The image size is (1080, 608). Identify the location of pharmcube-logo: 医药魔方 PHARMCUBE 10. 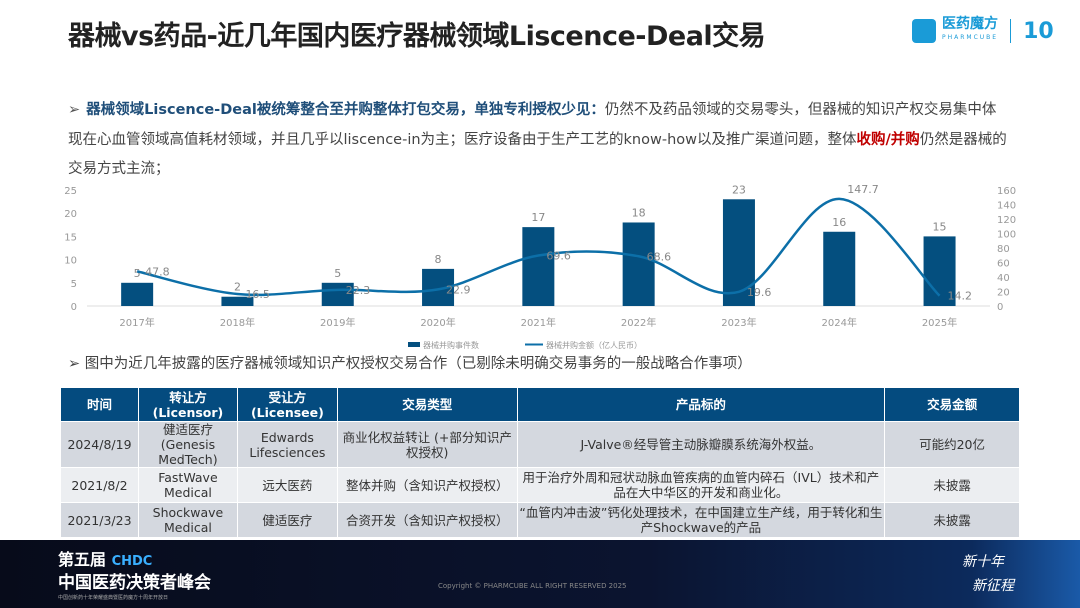
(983, 30).